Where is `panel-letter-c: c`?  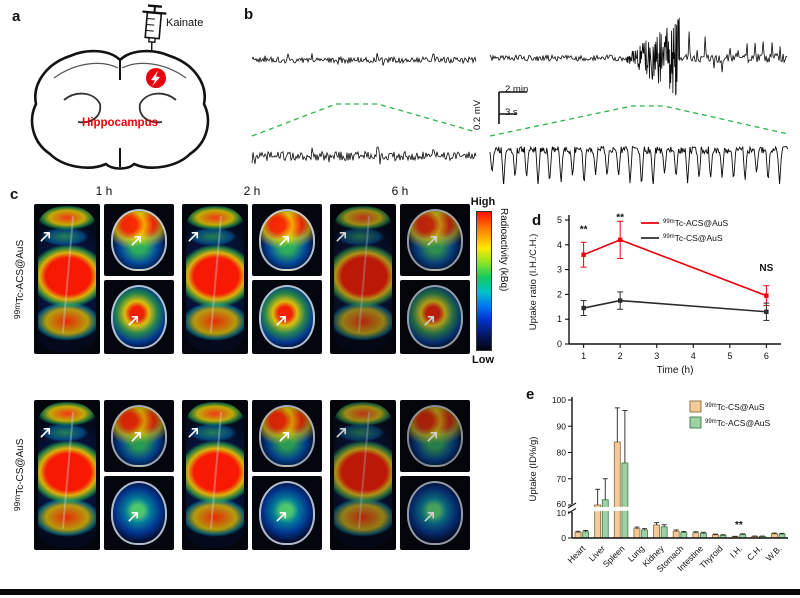
panel-letter-c: c is located at coordinates (14, 194).